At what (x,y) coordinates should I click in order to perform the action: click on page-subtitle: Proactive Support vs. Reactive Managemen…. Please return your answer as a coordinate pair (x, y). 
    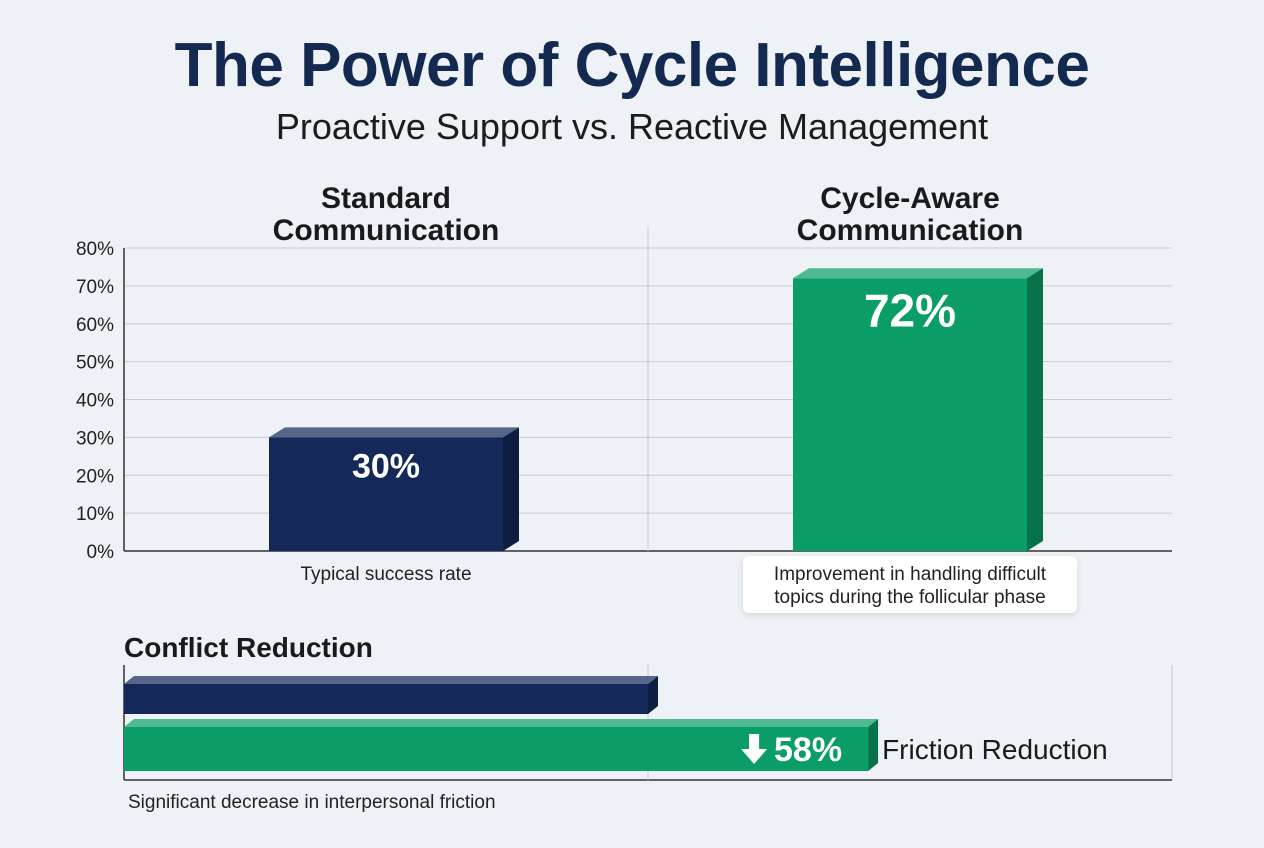
    Looking at the image, I should click on (632, 126).